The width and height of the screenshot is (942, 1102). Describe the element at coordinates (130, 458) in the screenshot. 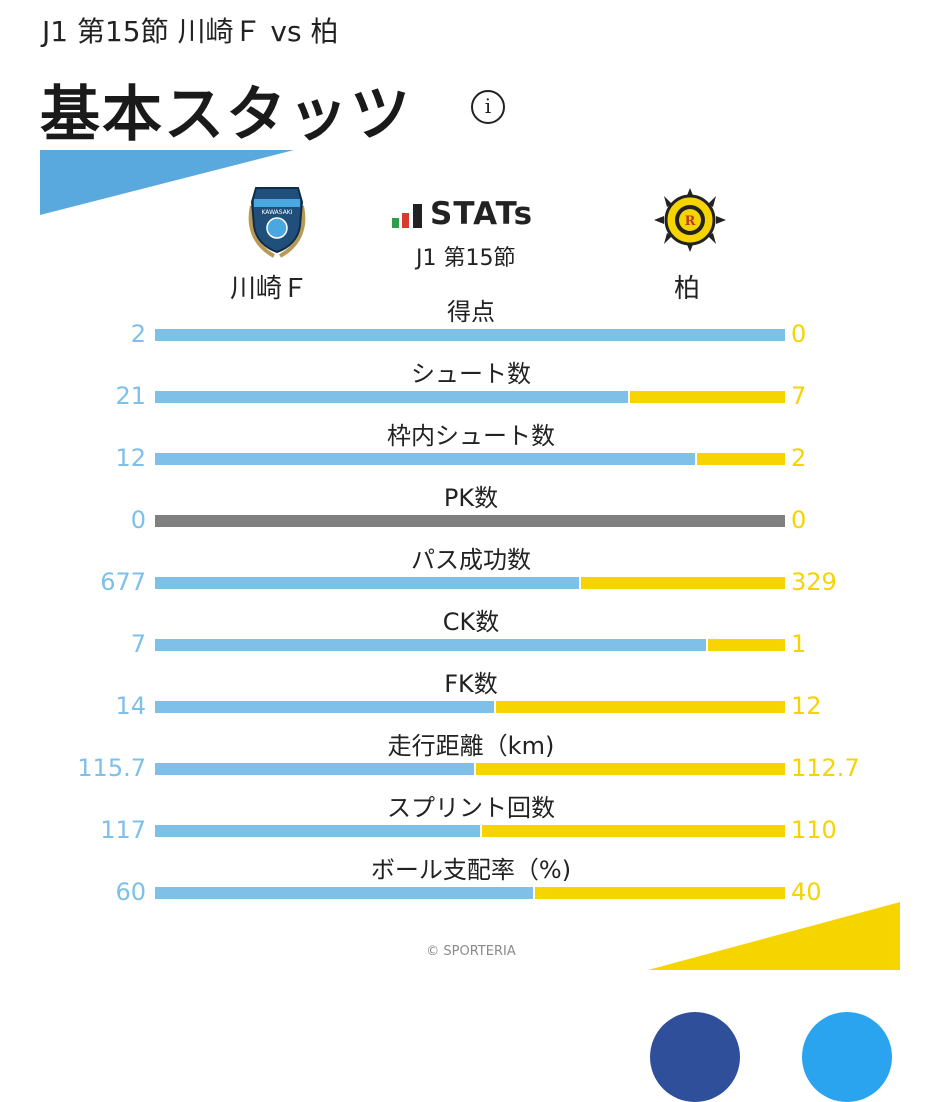

I see `home-value: 12` at that location.